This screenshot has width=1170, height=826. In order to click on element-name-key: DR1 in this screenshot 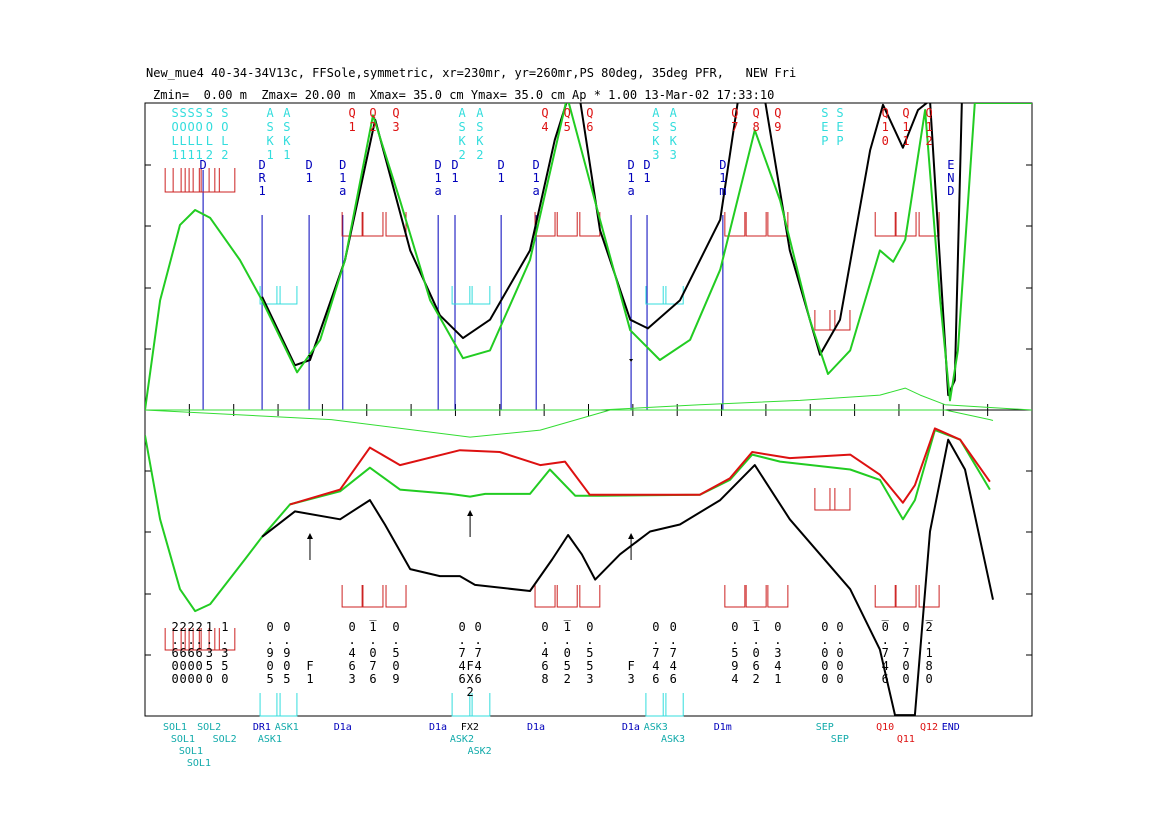, I will do `click(262, 727)`.